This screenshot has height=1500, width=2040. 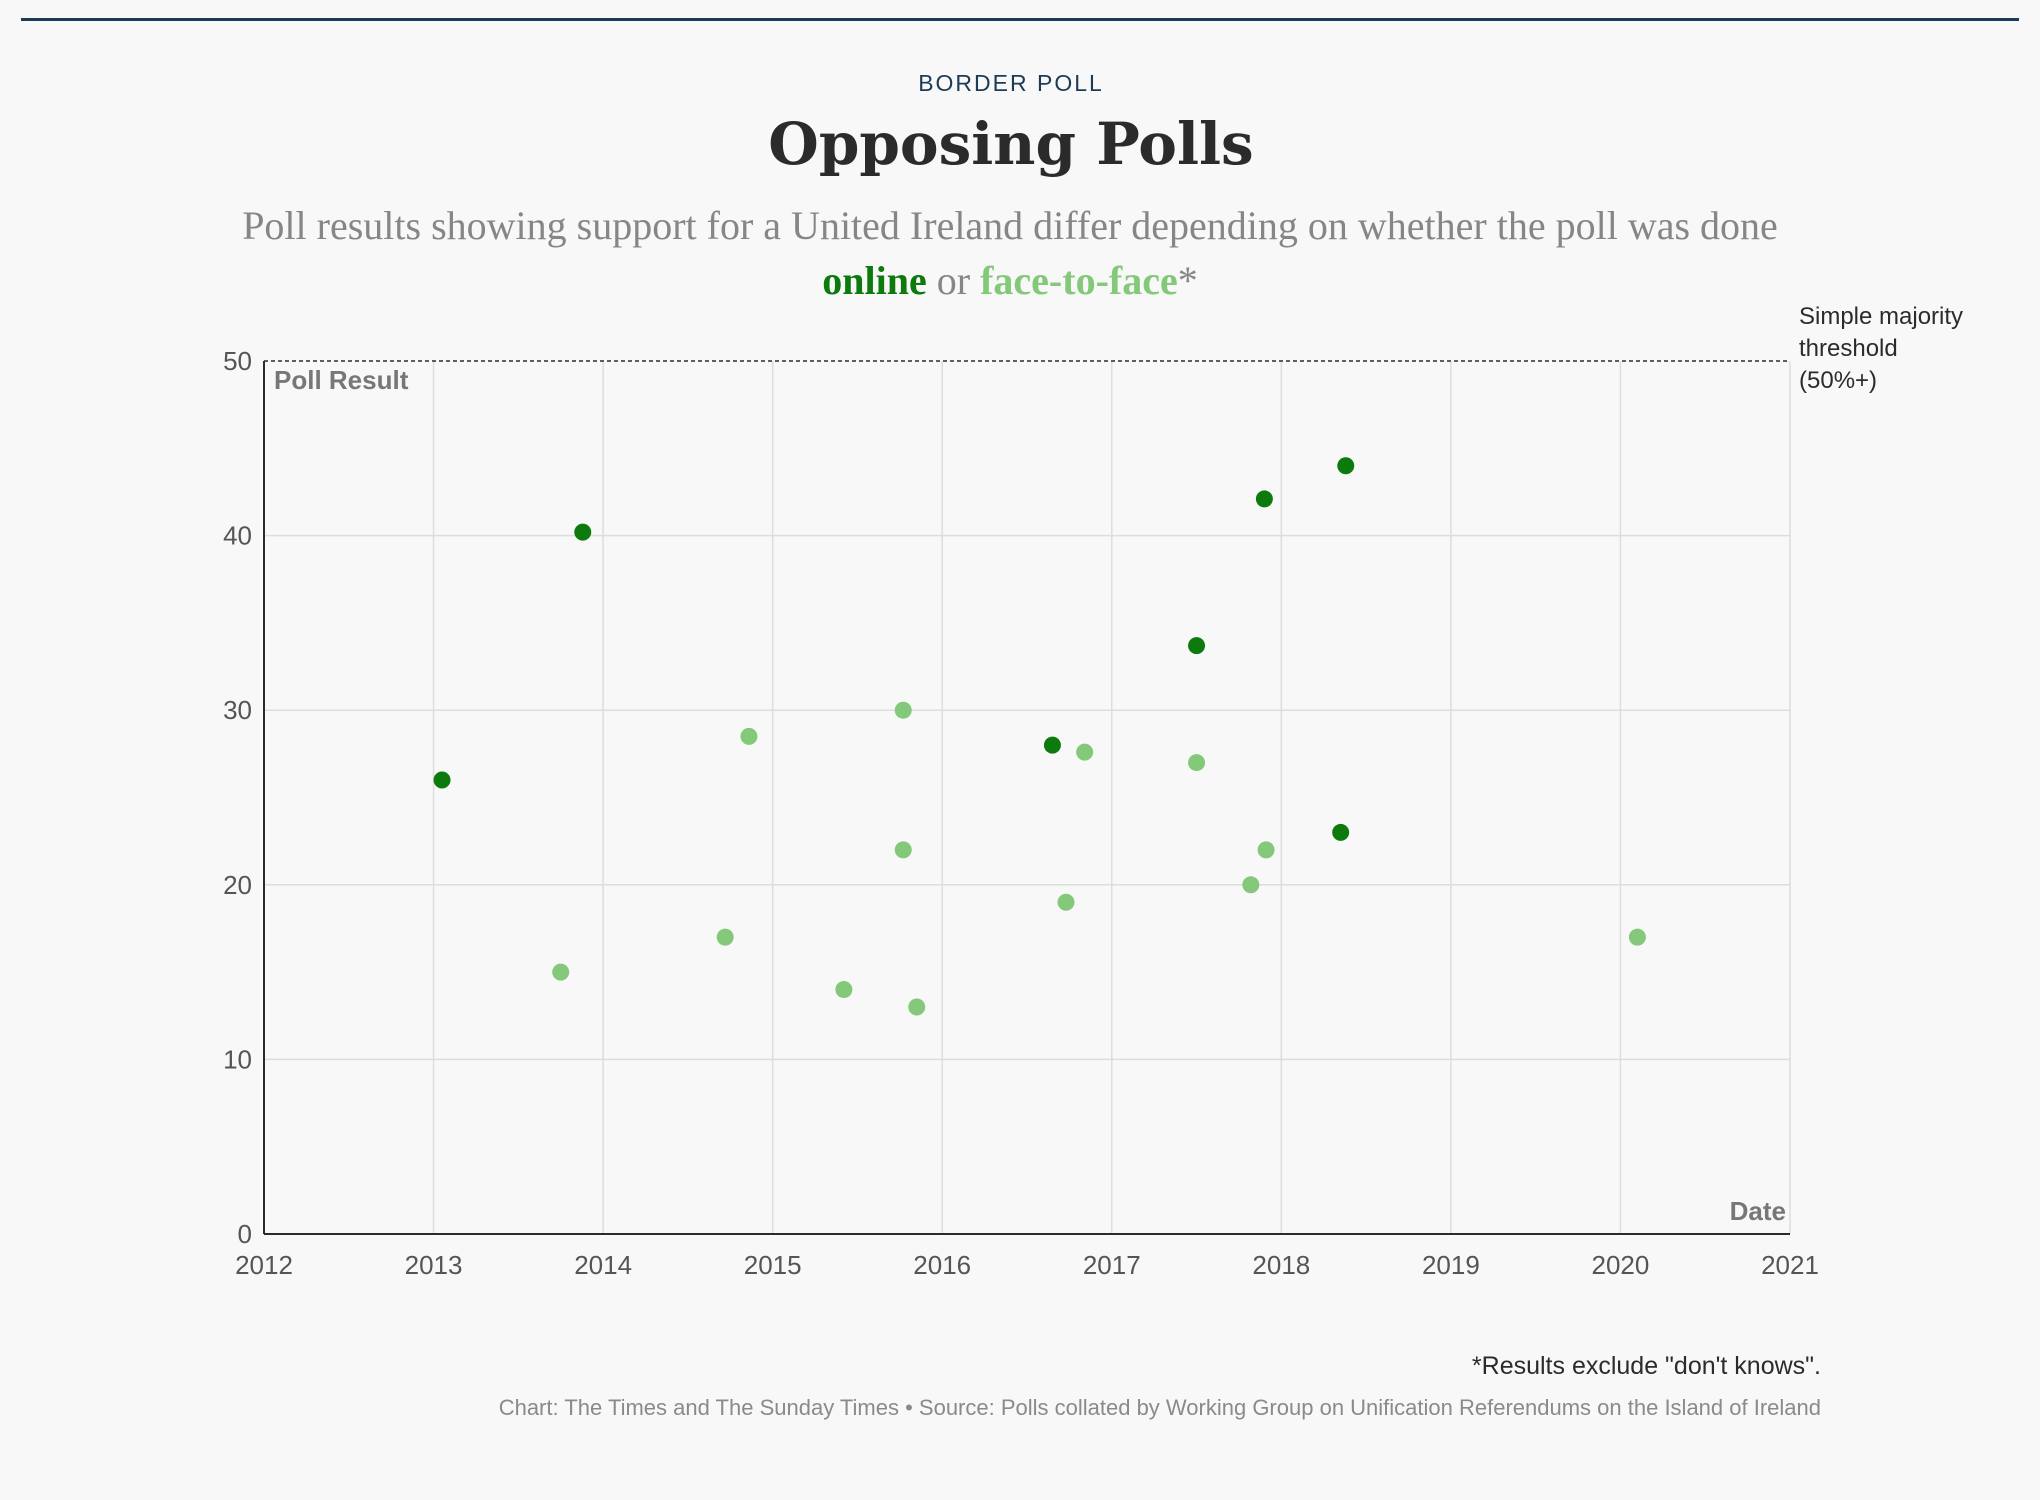 I want to click on x-tick-label: 2020, so click(x=1621, y=1265).